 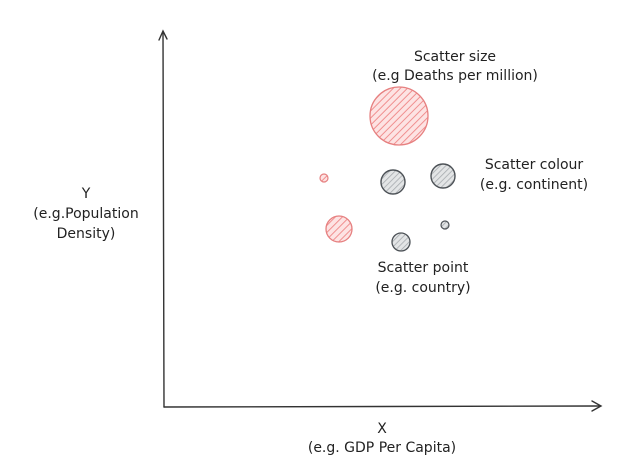 What do you see at coordinates (455, 76) in the screenshot?
I see `size-example: (e.g Deaths per million)` at bounding box center [455, 76].